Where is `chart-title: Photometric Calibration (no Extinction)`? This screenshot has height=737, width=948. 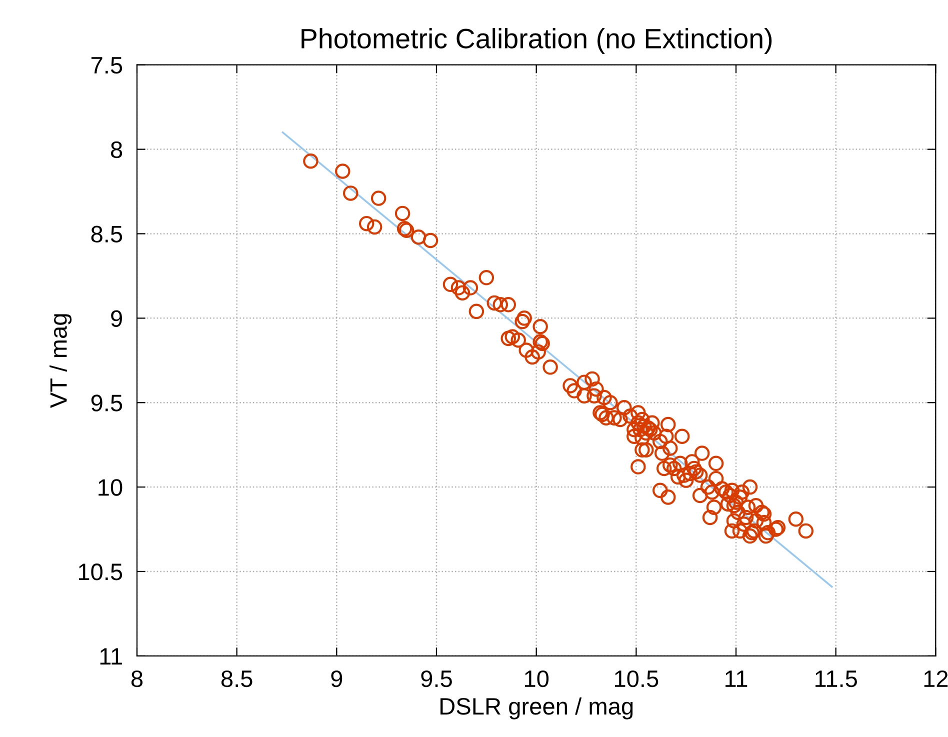
chart-title: Photometric Calibration (no Extinction) is located at coordinates (537, 41).